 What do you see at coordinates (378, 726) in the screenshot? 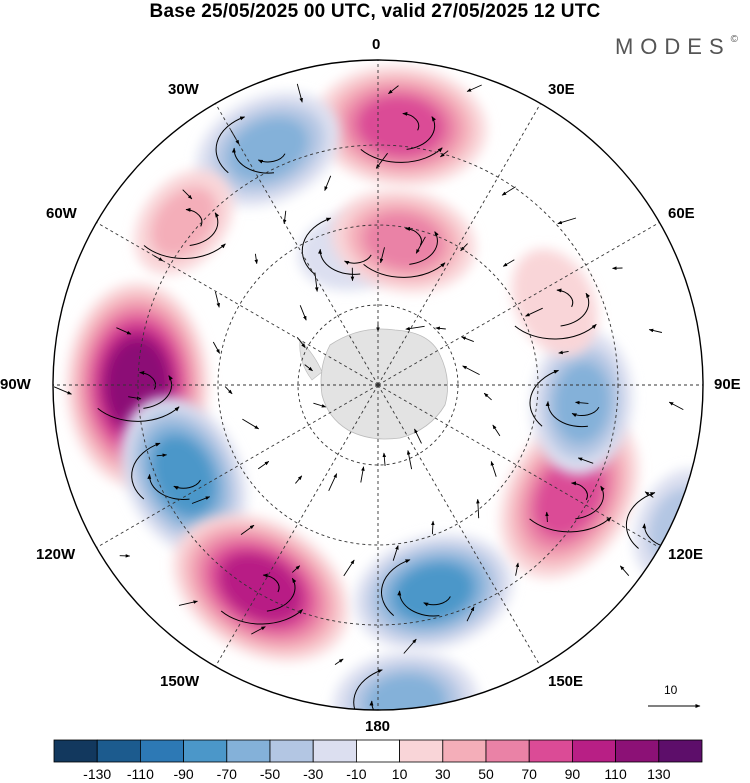
I see `lon-label-180: 180` at bounding box center [378, 726].